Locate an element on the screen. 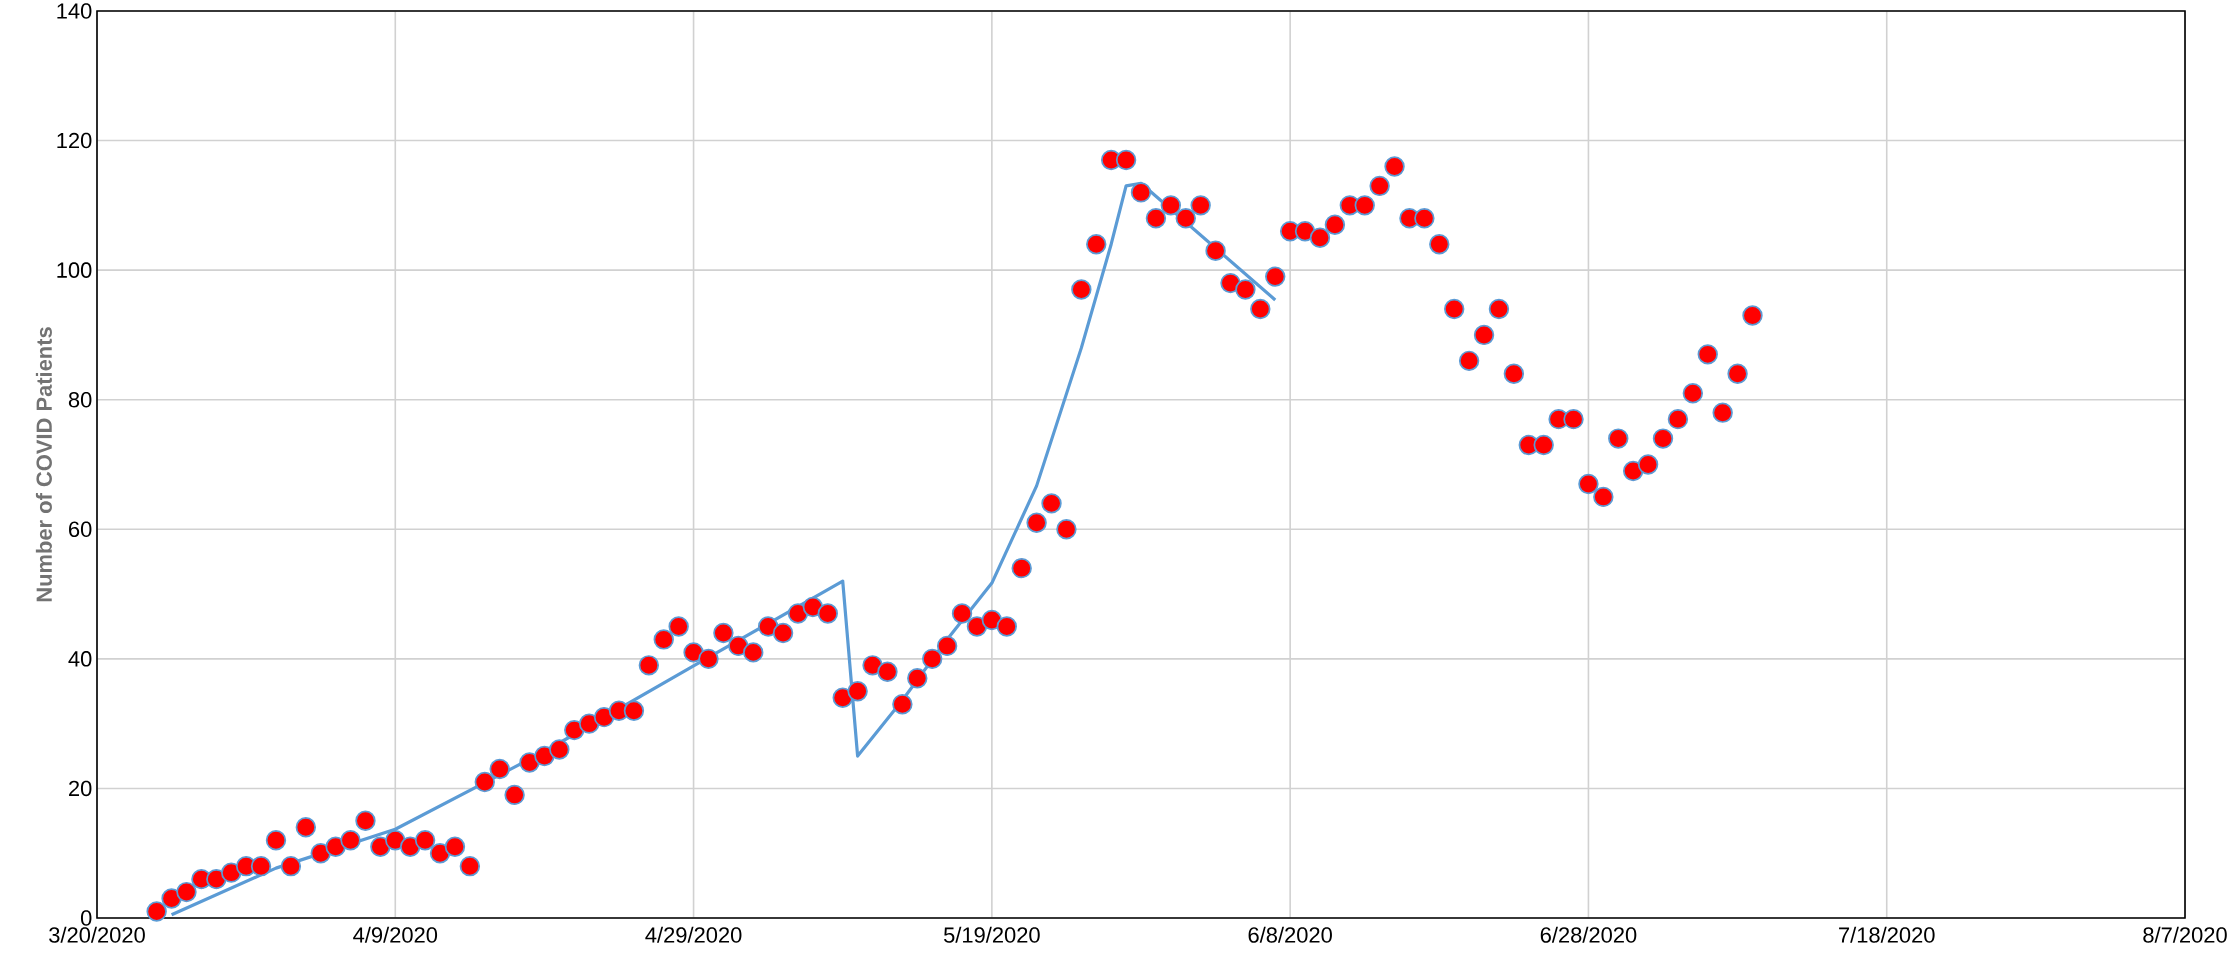  x-tick-label: 4/29/2020 is located at coordinates (693, 934).